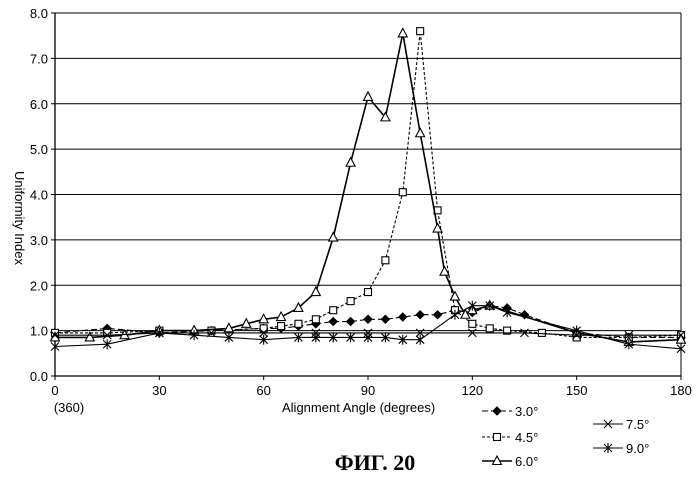 The height and width of the screenshot is (500, 697). I want to click on legend-label: 4.5°, so click(526, 437).